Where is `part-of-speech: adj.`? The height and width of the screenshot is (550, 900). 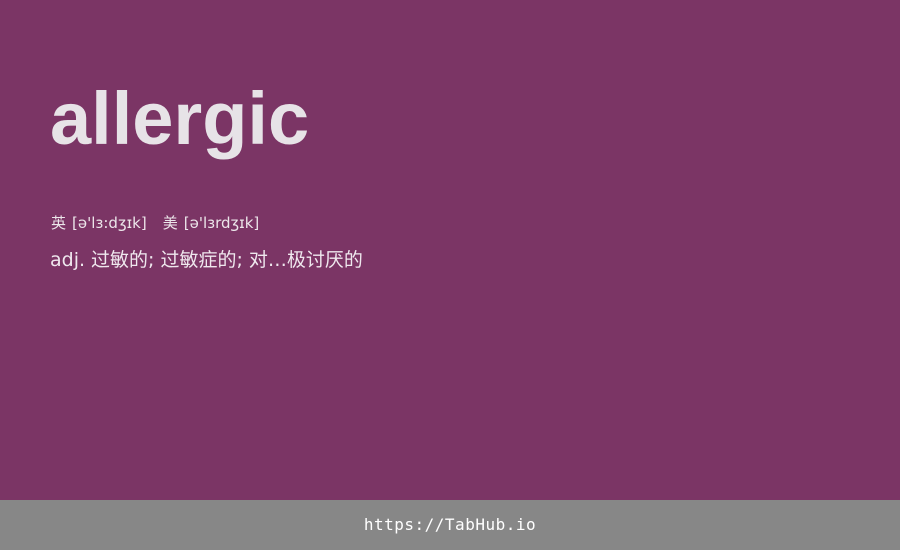
part-of-speech: adj. is located at coordinates (68, 260).